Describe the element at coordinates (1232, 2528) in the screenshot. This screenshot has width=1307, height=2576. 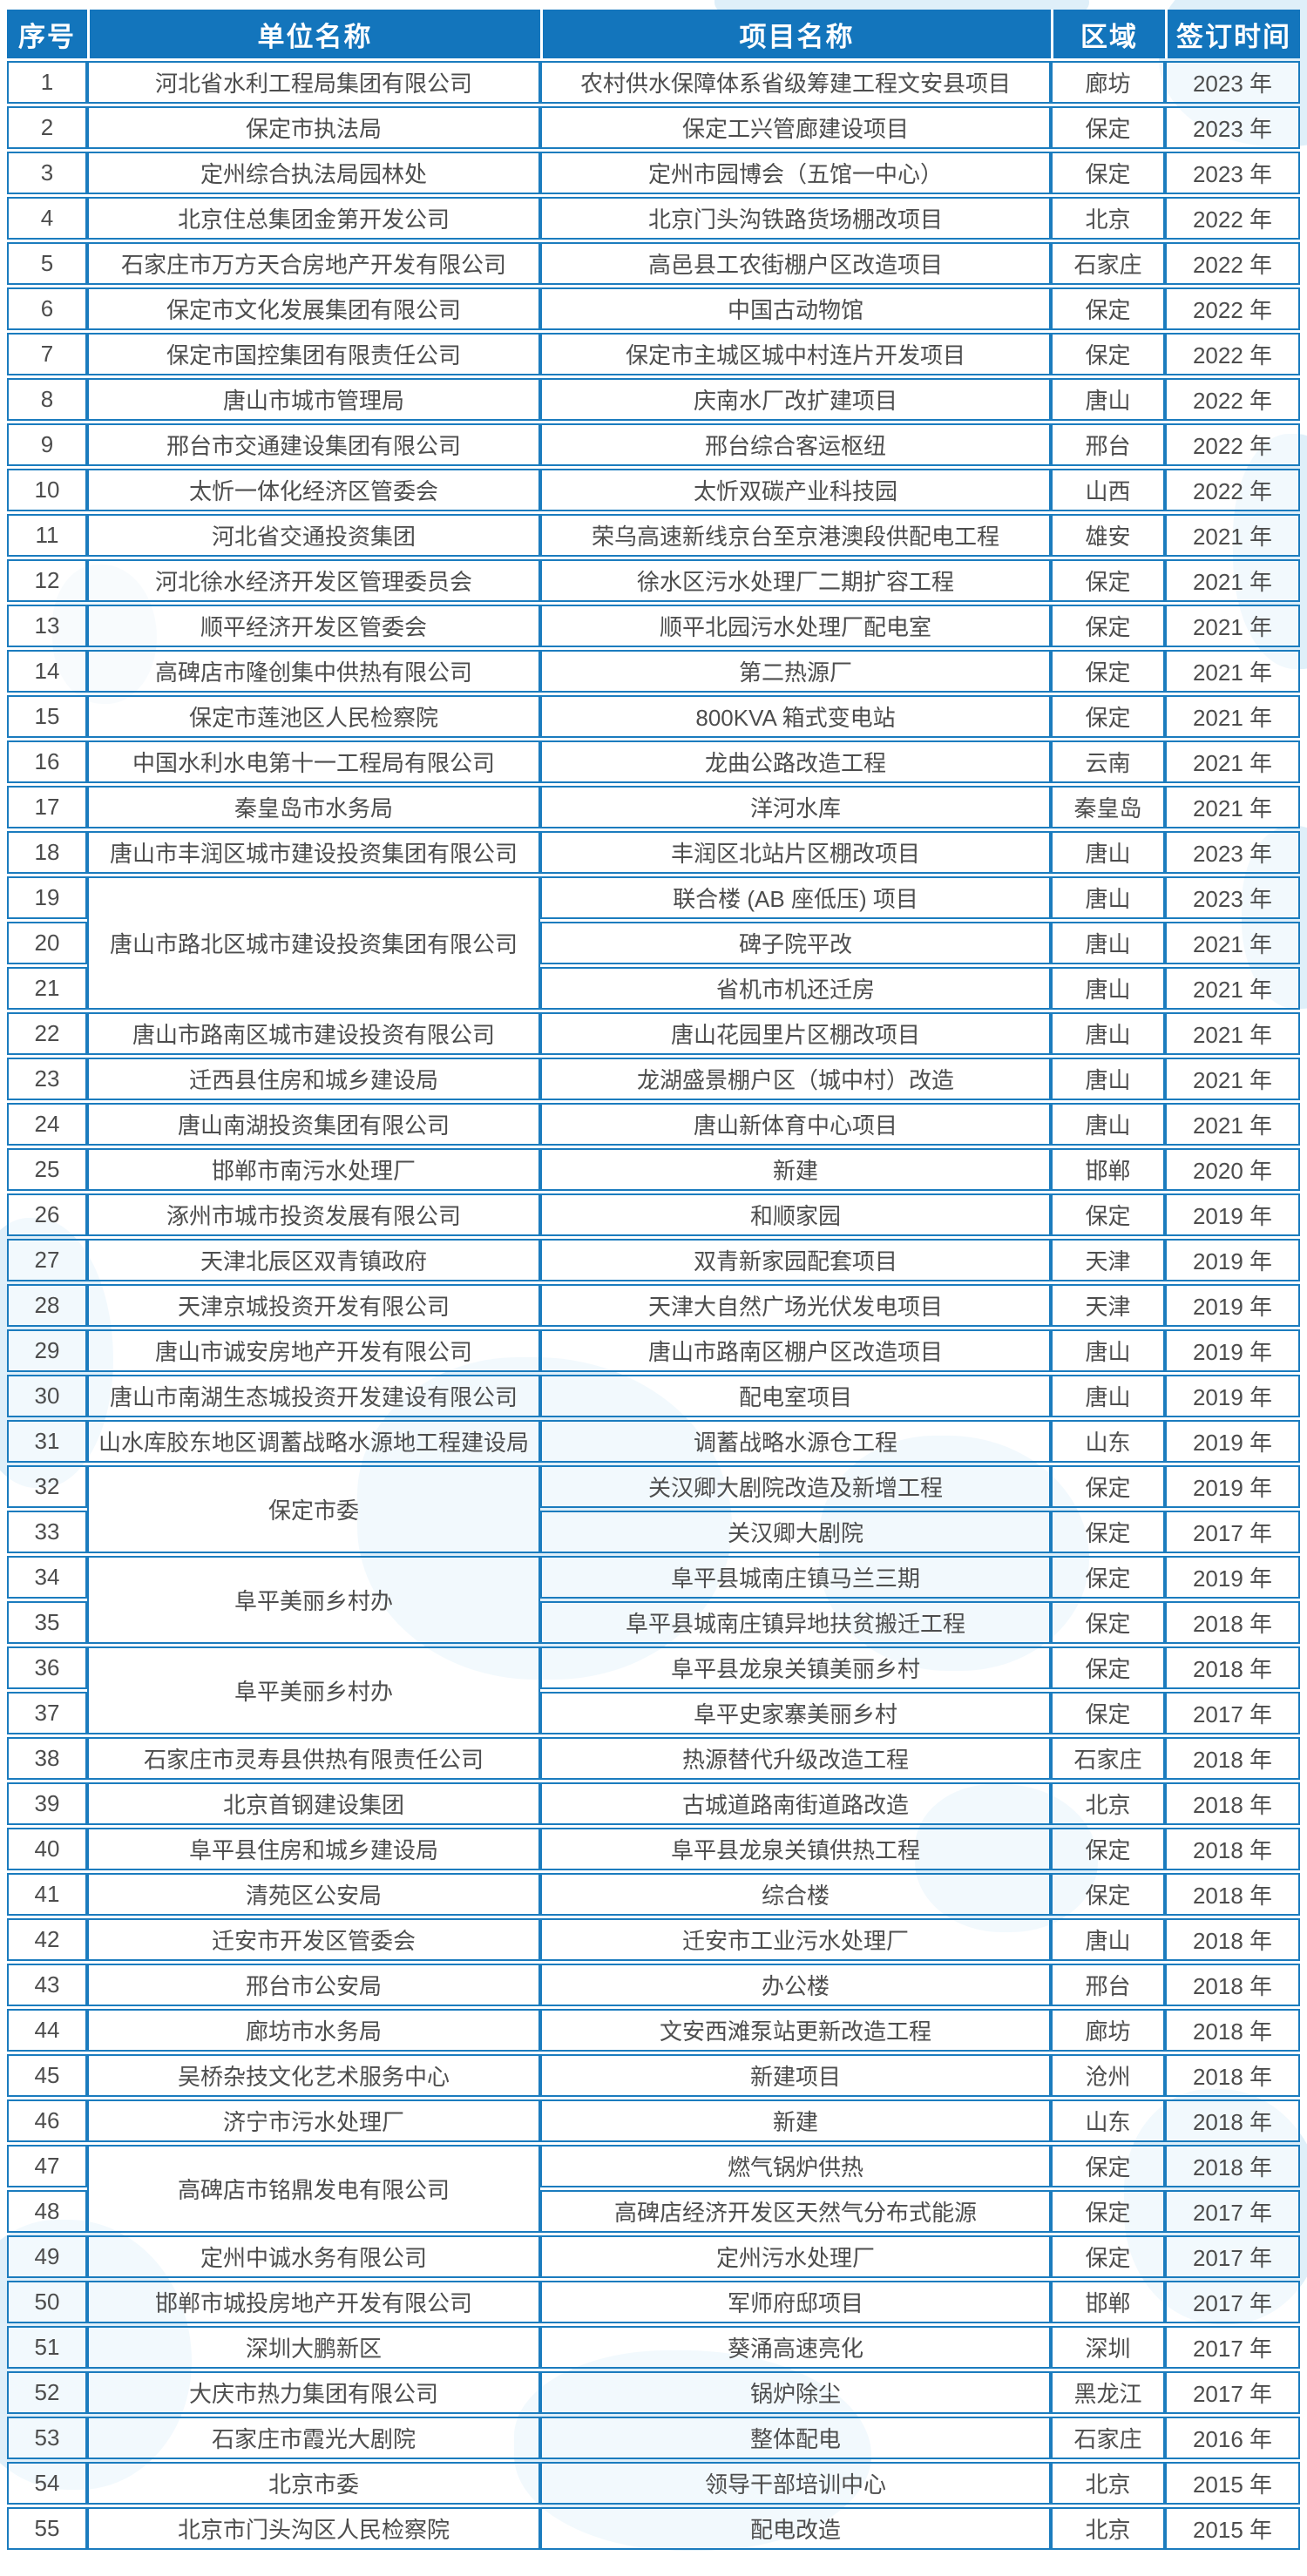
I see `cell-sign-year: 2015 年` at that location.